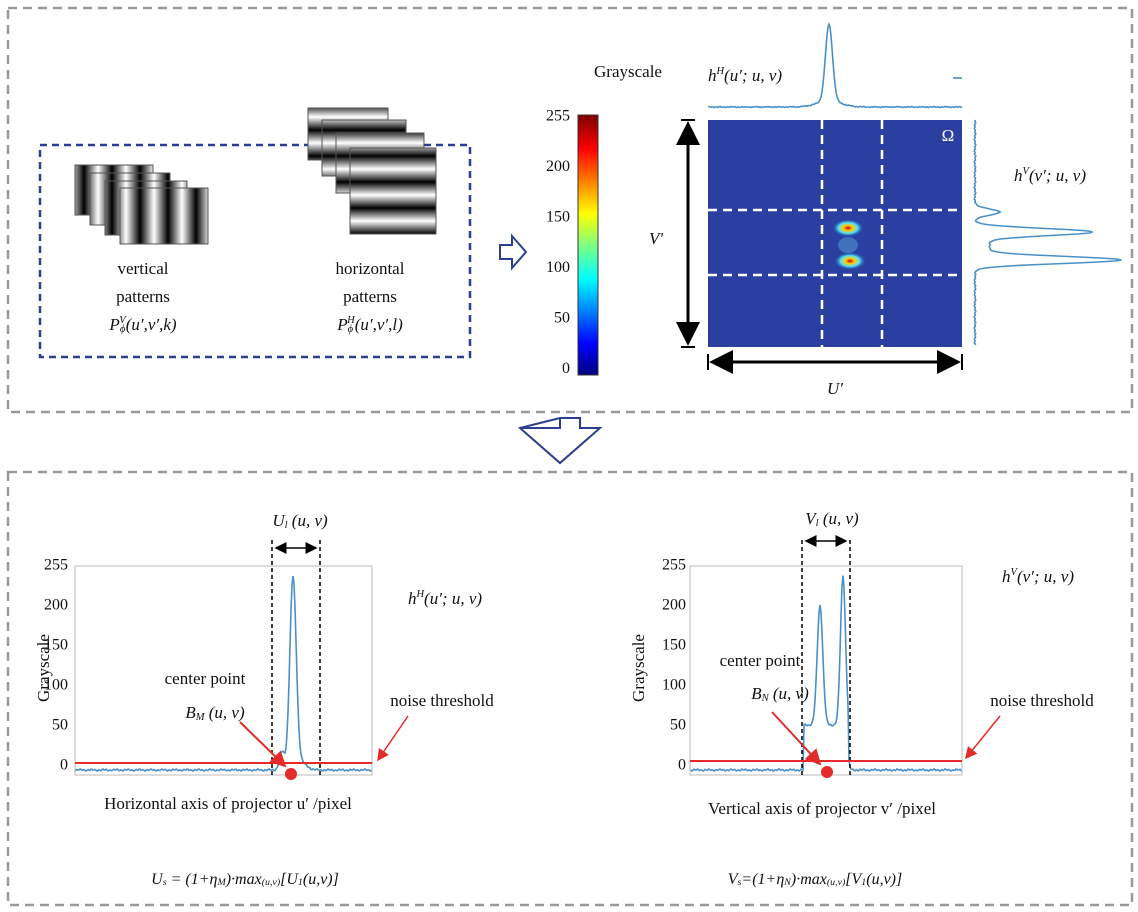 The image size is (1138, 912). Describe the element at coordinates (826, 674) in the screenshot. I see `right-profile` at that location.